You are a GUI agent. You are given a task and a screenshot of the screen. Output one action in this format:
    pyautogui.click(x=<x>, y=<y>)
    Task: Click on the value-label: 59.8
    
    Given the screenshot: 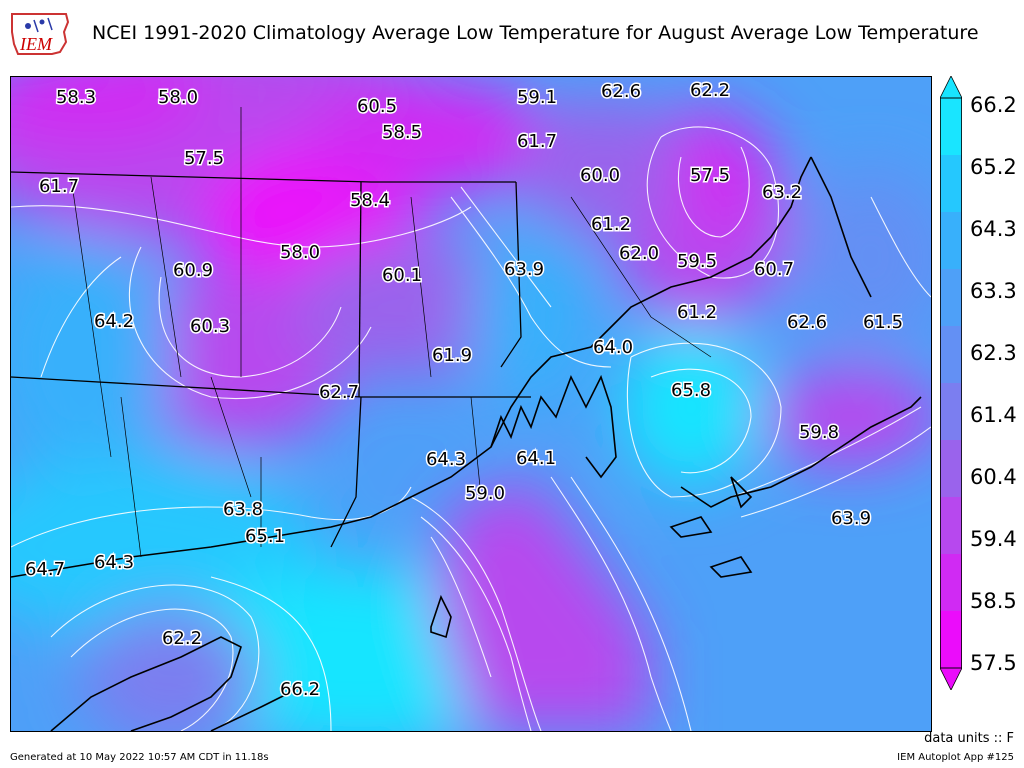 What is the action you would take?
    pyautogui.click(x=819, y=432)
    